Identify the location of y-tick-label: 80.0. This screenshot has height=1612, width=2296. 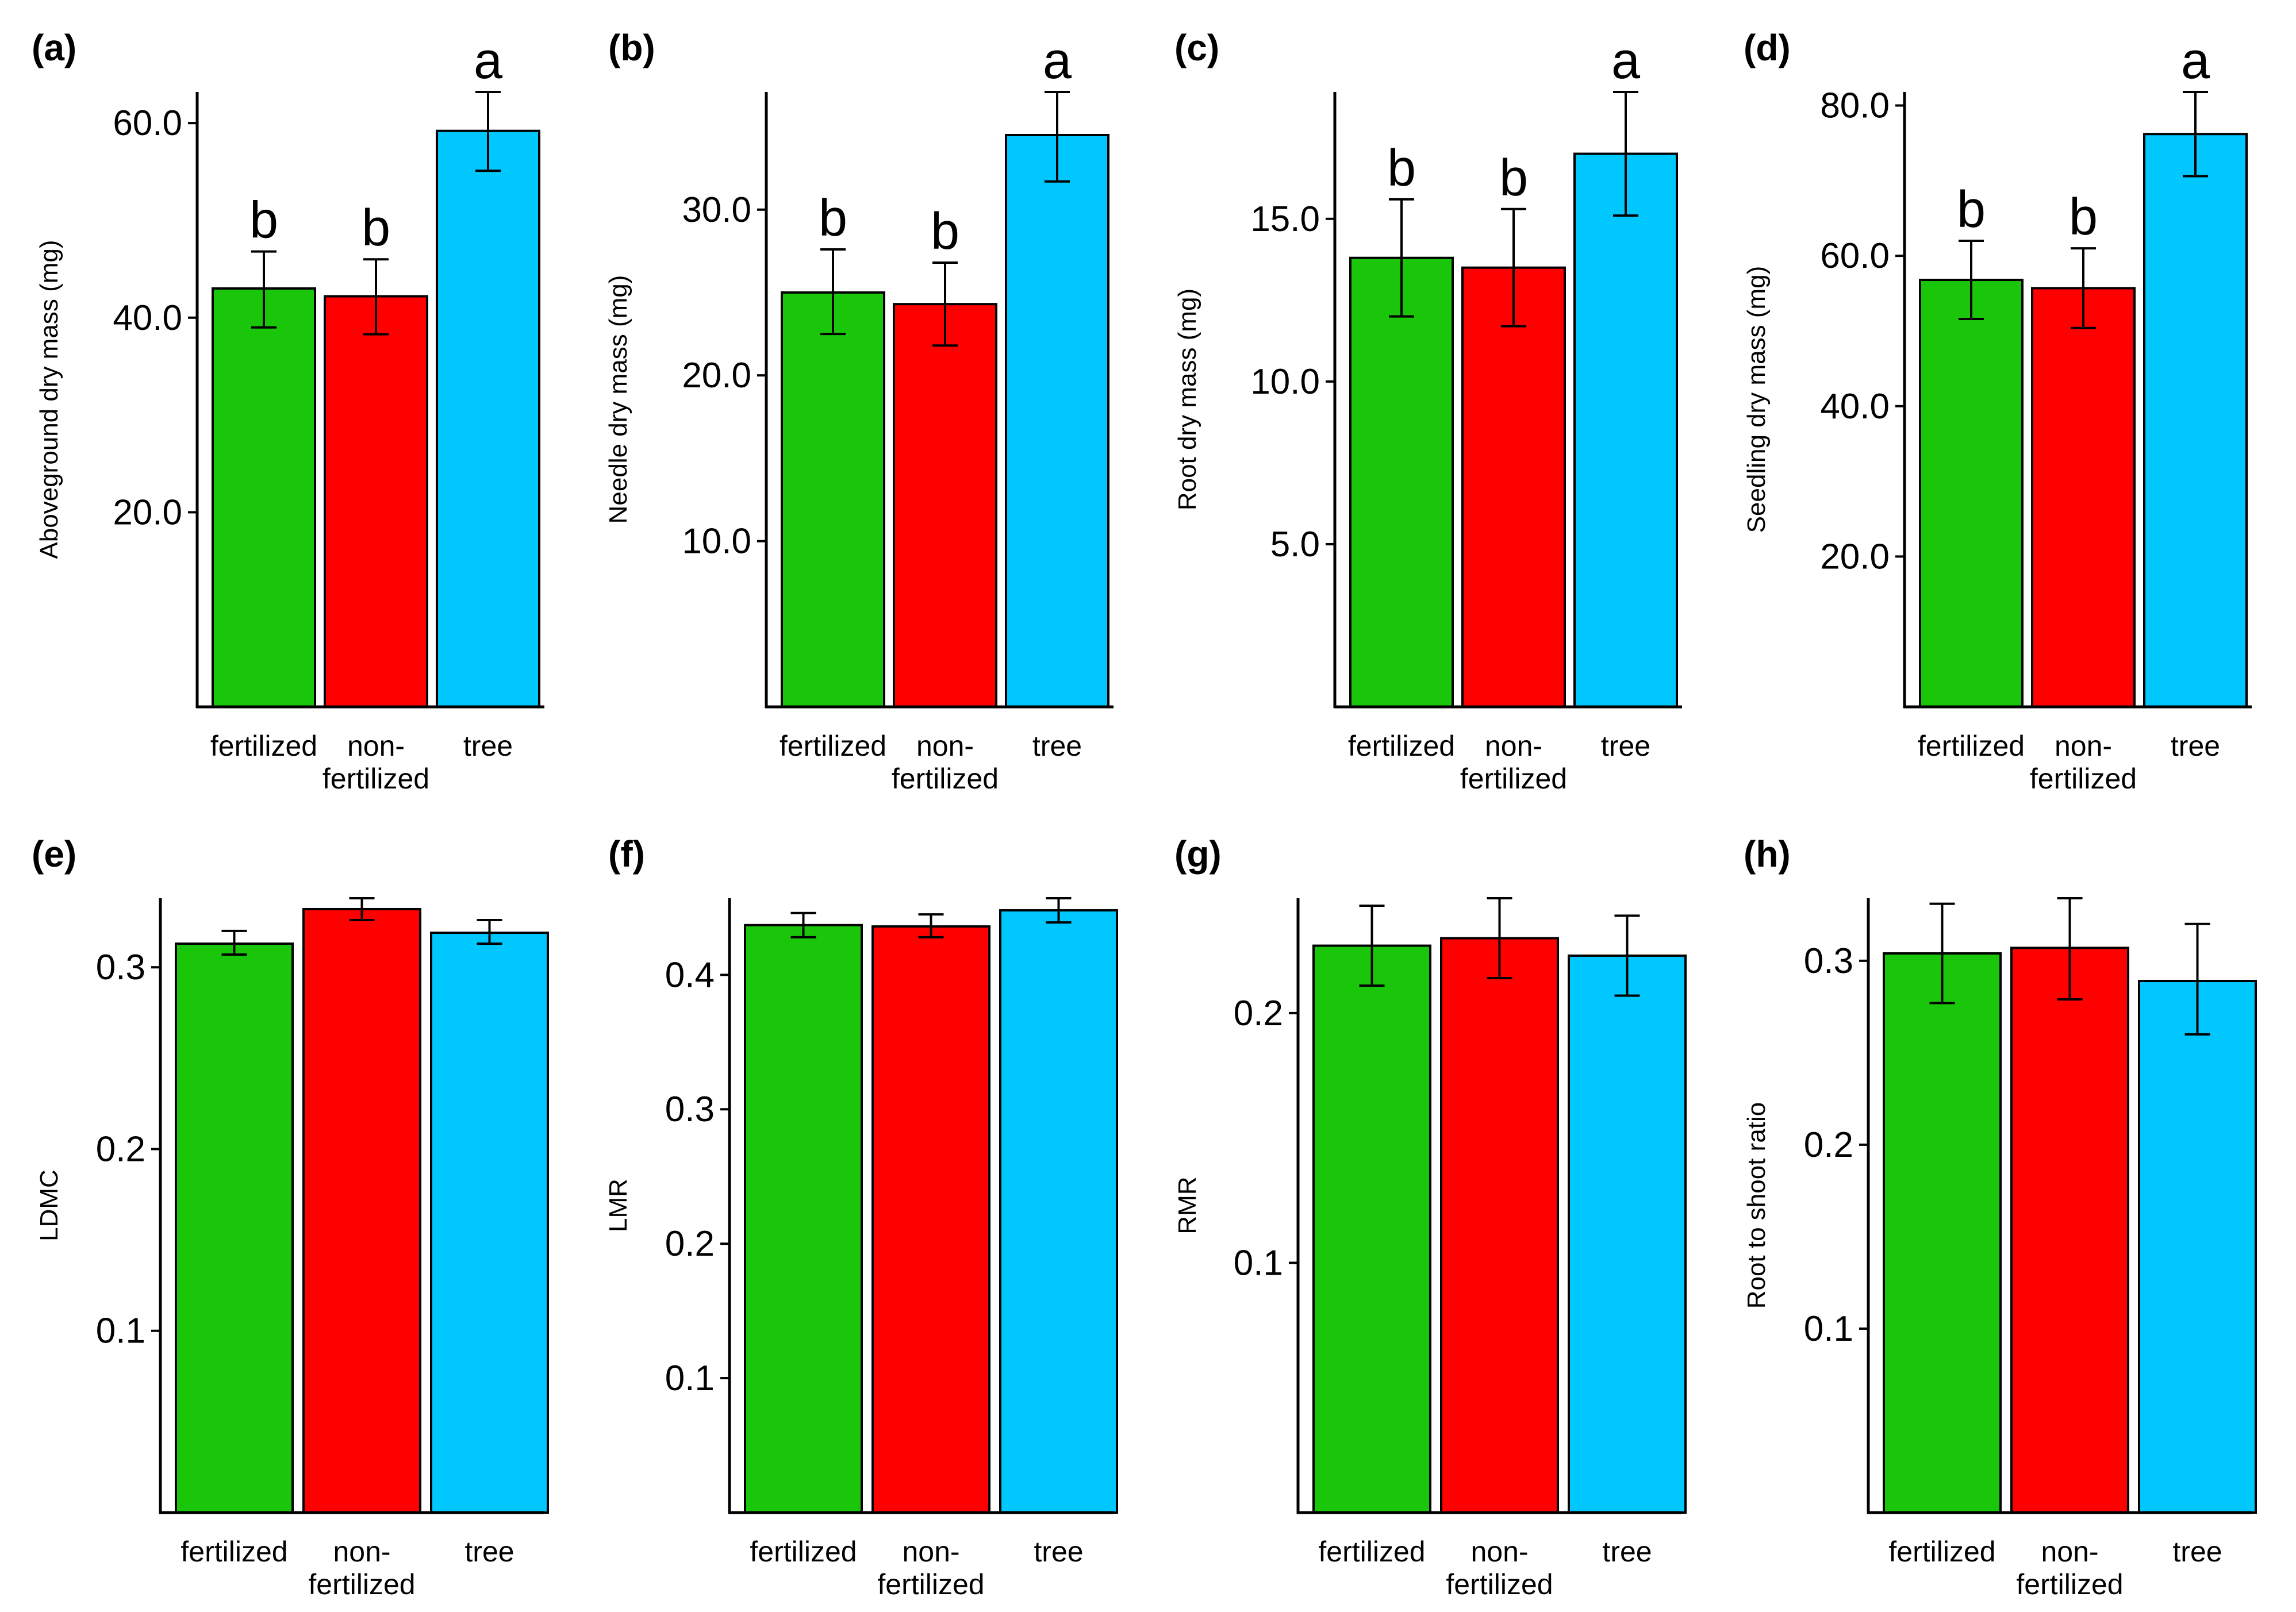
(1855, 106).